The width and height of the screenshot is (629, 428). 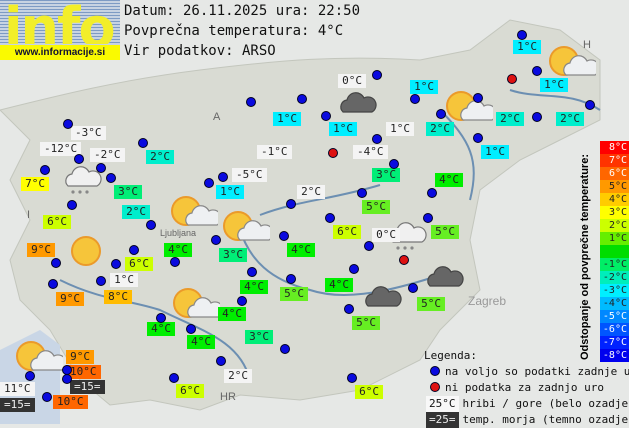 What do you see at coordinates (614, 290) in the screenshot?
I see `scale-step: -3°C` at bounding box center [614, 290].